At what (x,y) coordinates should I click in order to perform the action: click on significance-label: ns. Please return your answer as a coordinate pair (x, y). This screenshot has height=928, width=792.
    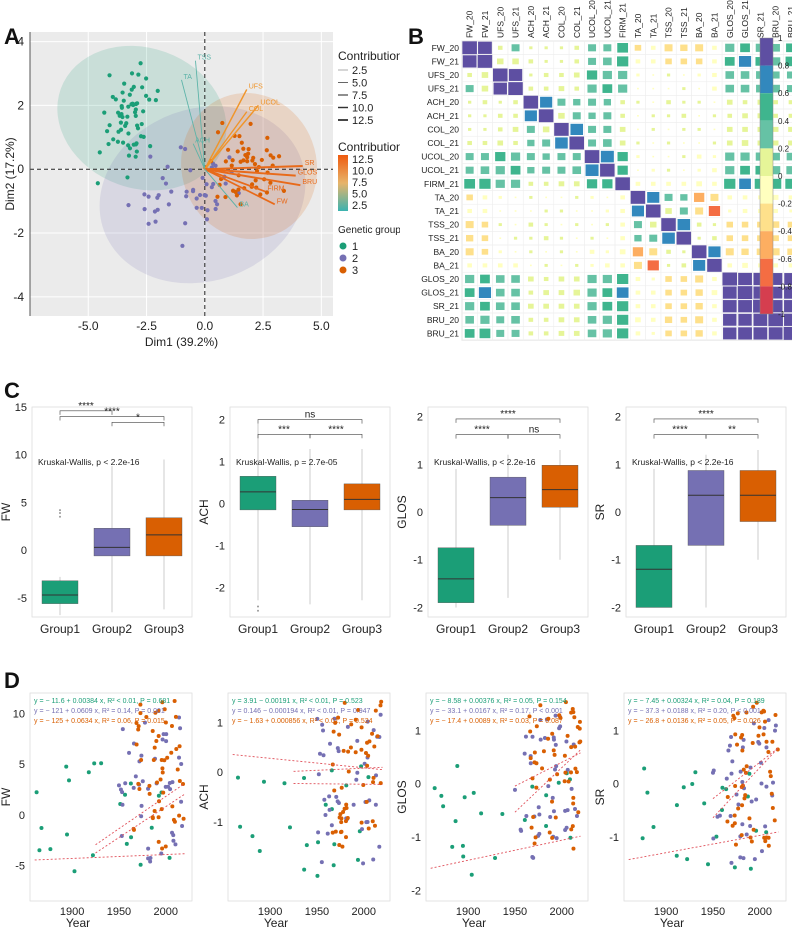
    Looking at the image, I should click on (534, 430).